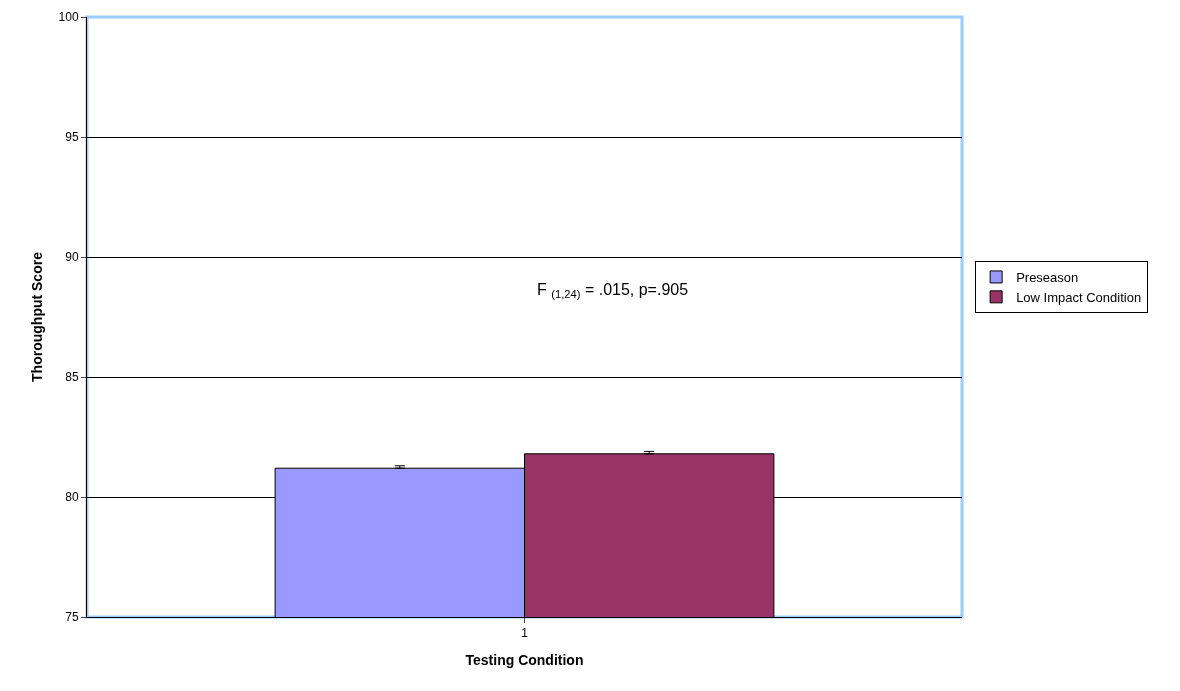  Describe the element at coordinates (524, 659) in the screenshot. I see `x-axis-title: Testing Condition` at that location.